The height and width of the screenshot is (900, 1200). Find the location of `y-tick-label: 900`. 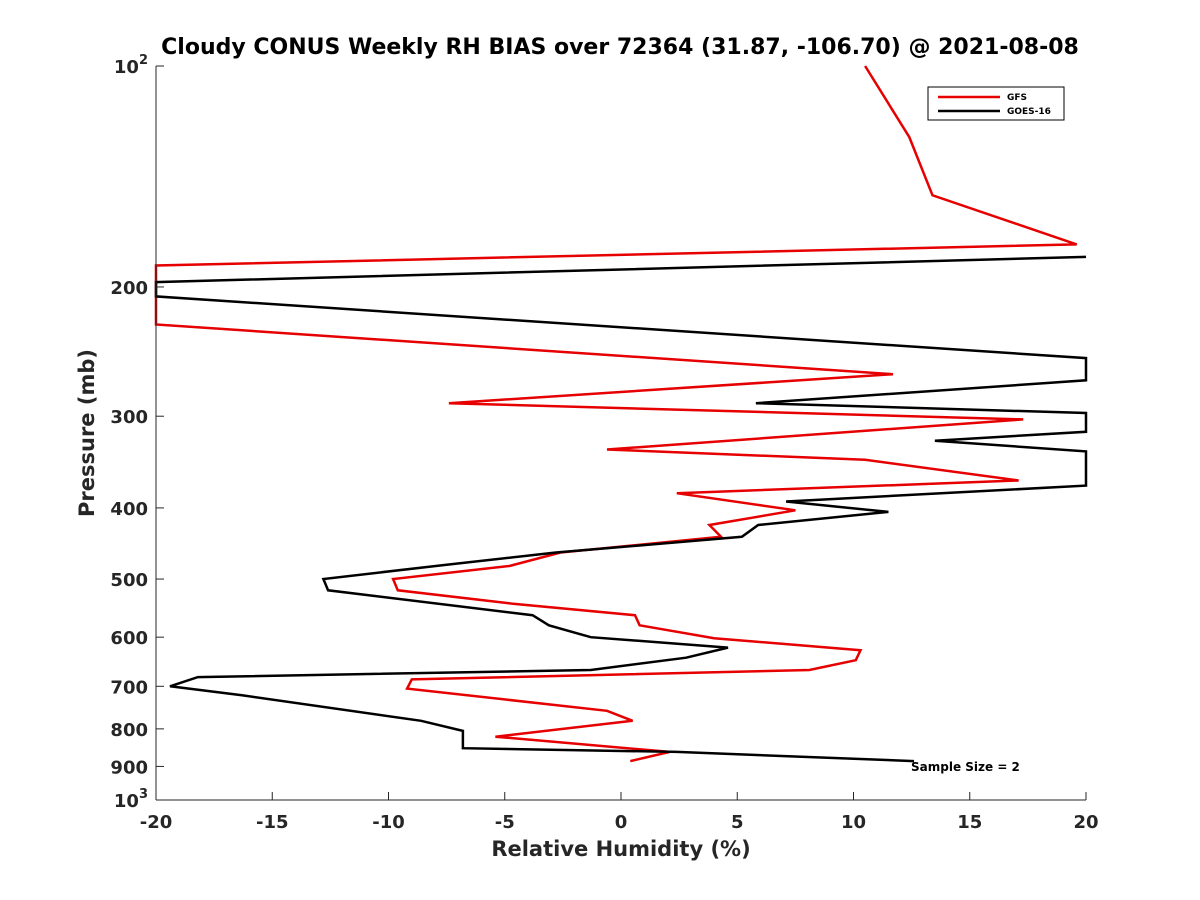

y-tick-label: 900 is located at coordinates (129, 767).